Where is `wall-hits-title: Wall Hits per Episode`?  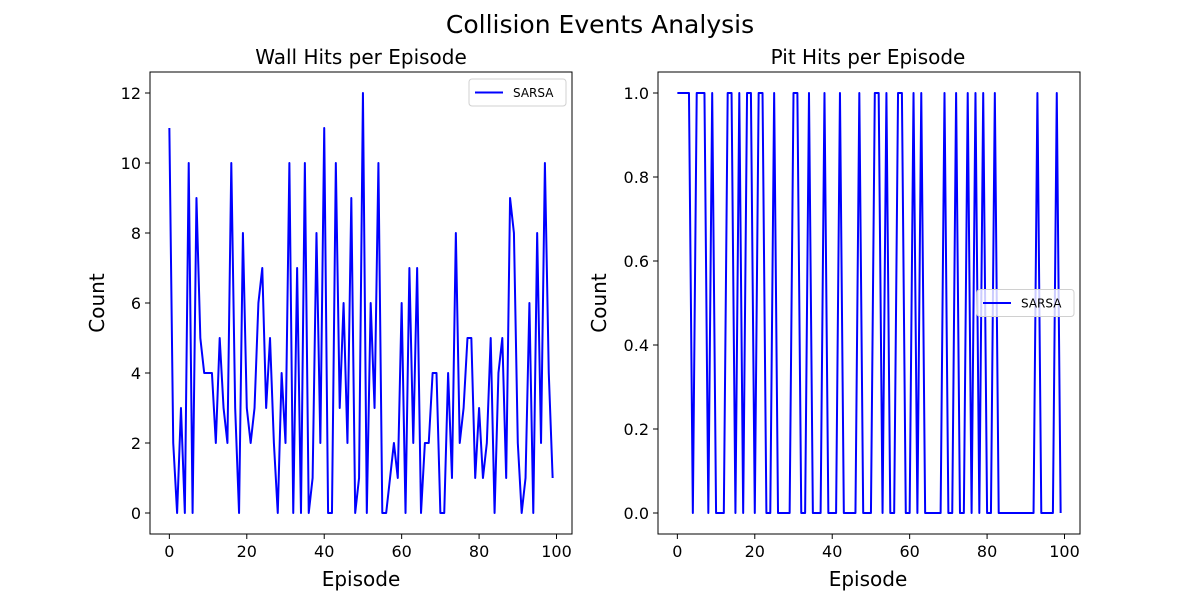
wall-hits-title: Wall Hits per Episode is located at coordinates (361, 57).